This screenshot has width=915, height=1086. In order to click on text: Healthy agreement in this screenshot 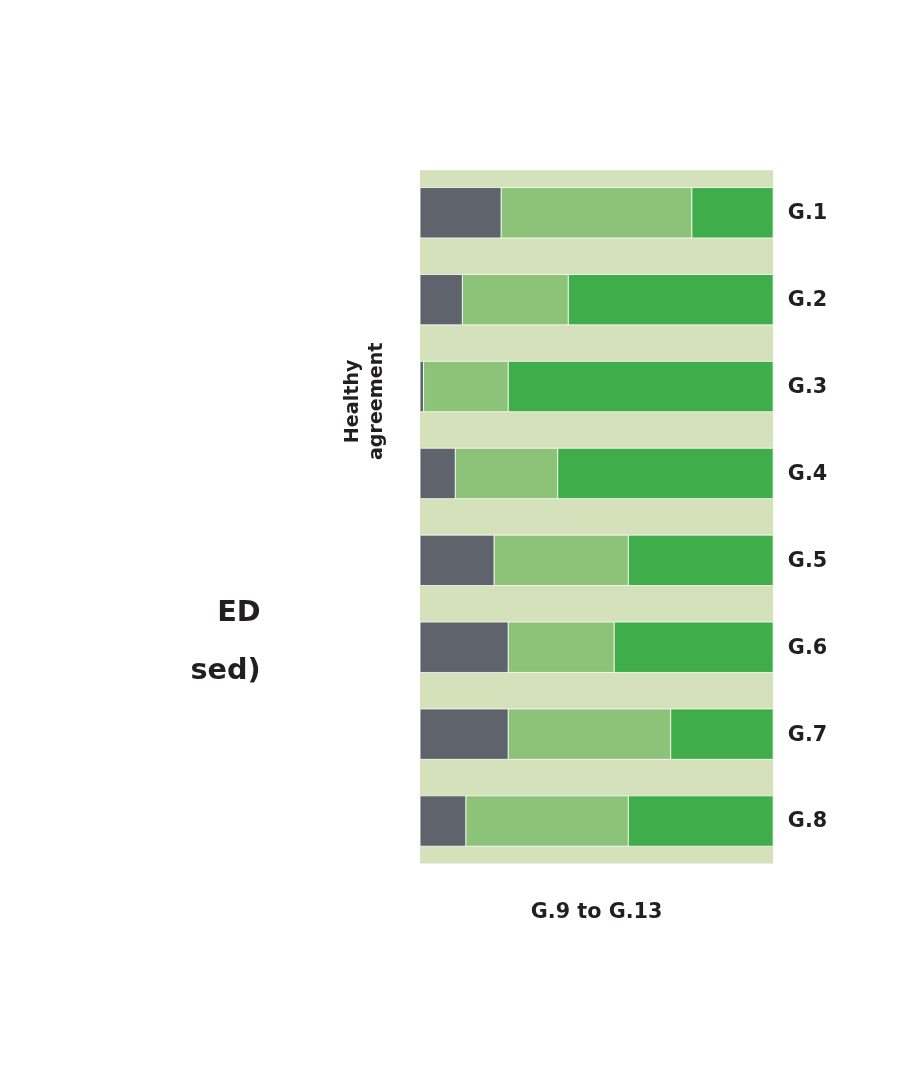, I will do `click(363, 401)`.